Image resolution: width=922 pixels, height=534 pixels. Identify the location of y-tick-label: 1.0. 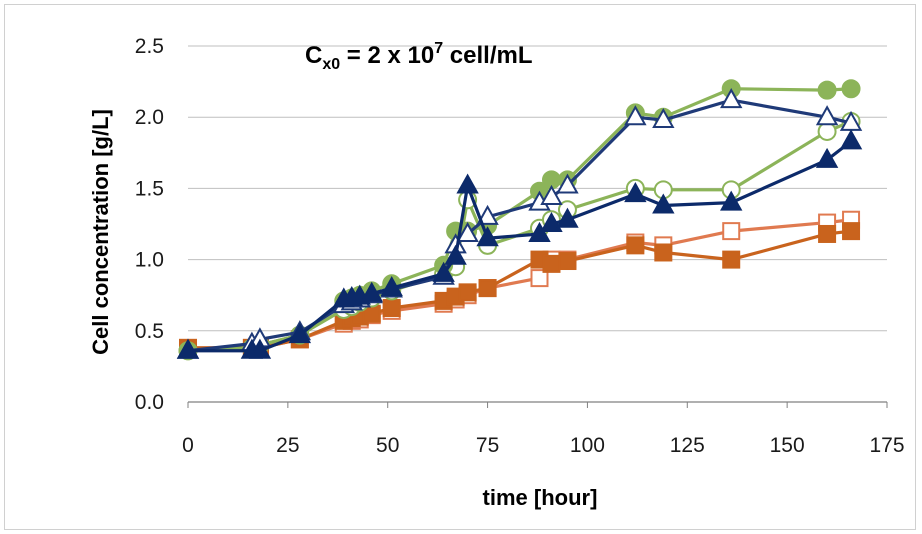
(149, 260).